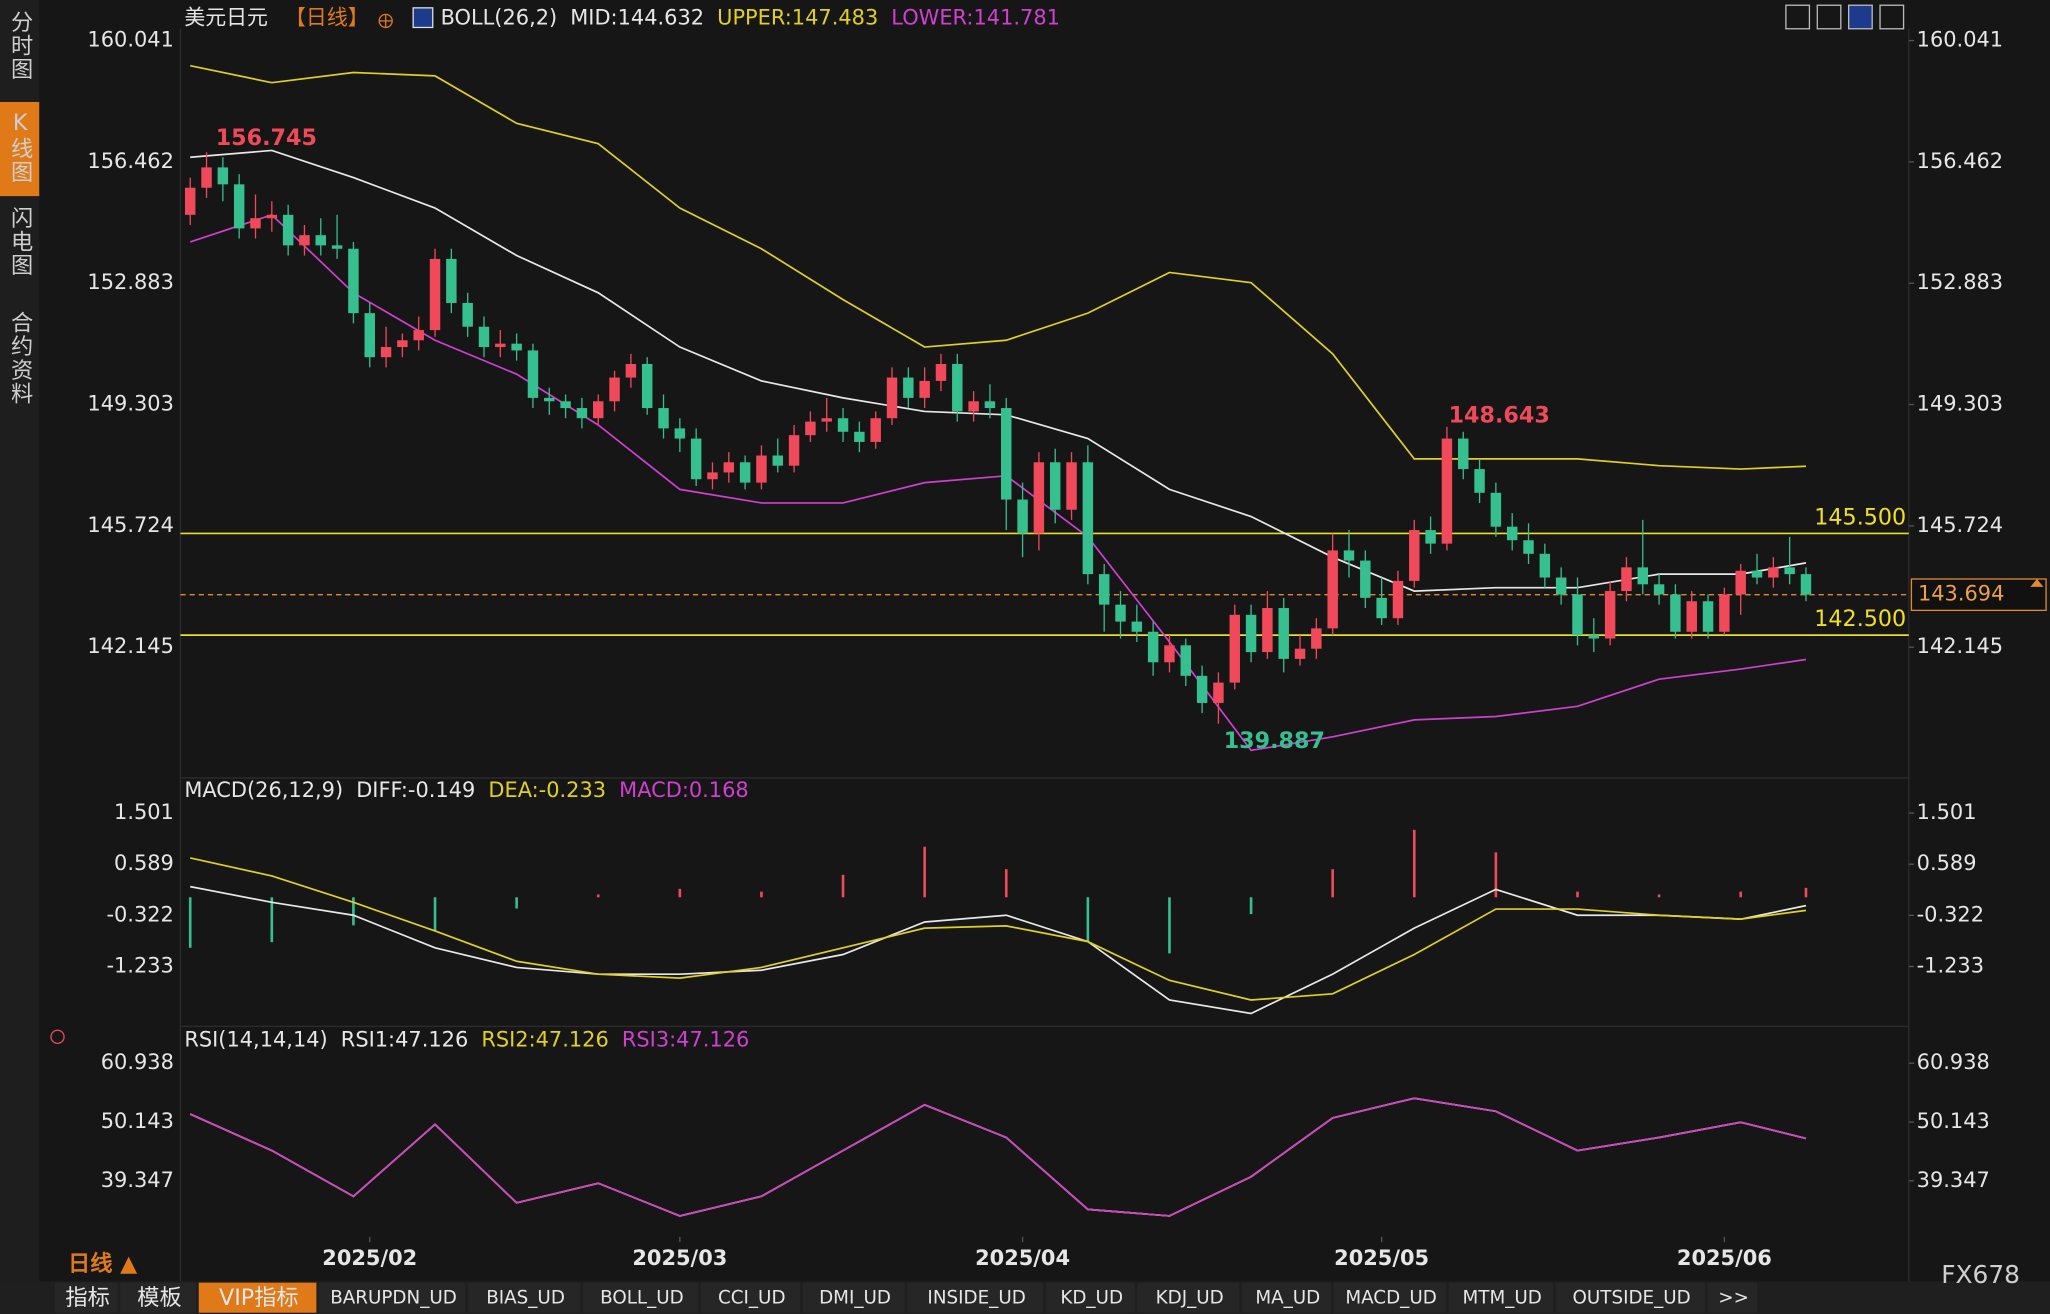  I want to click on sidebar-tab: 分时图, so click(20, 45).